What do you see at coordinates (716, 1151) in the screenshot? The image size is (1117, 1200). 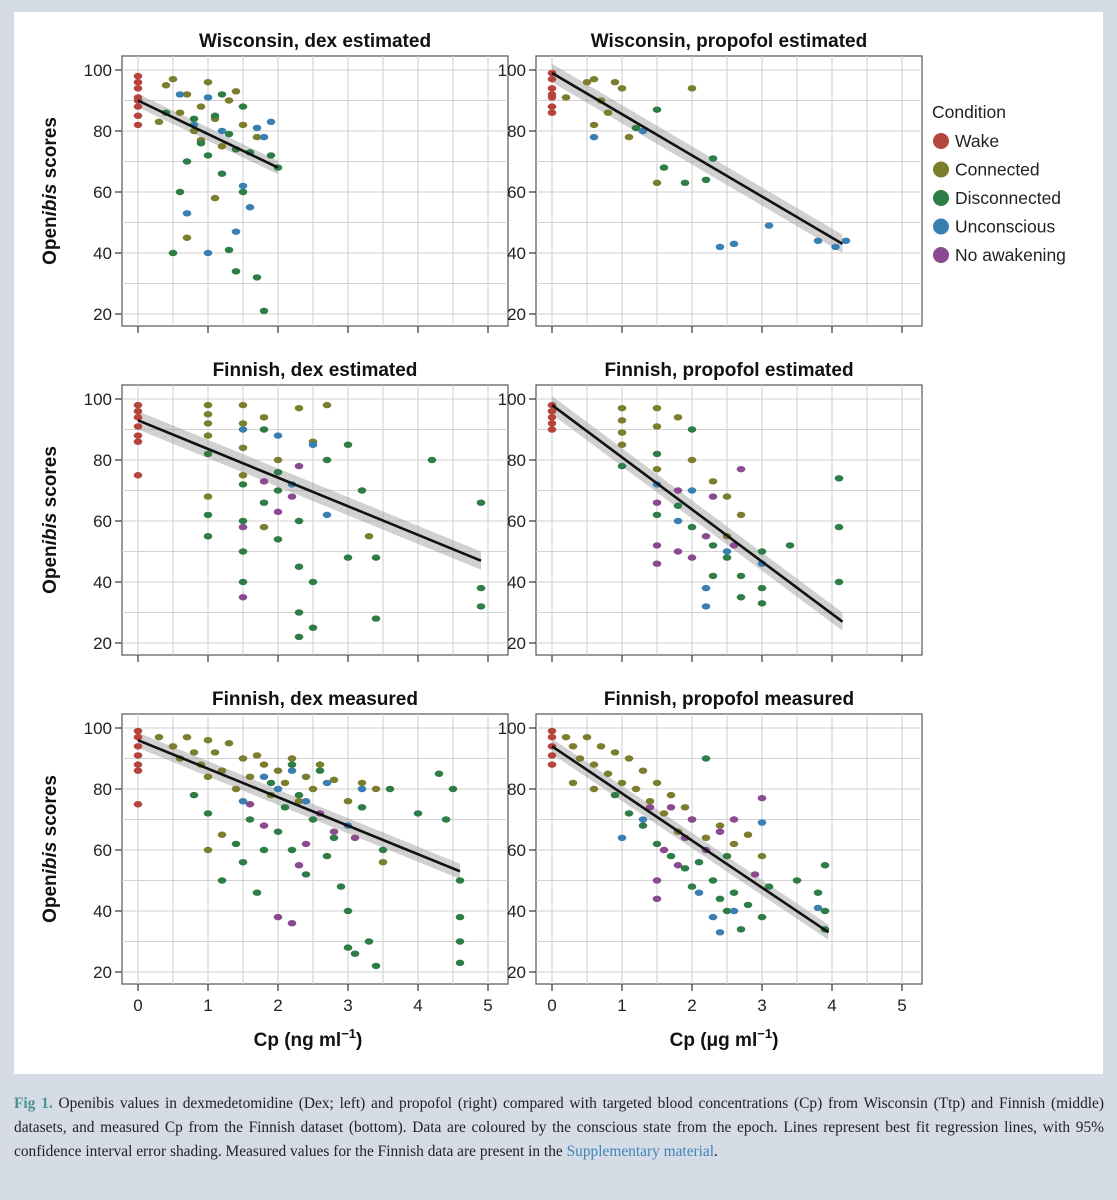 I see `caption-end: .` at bounding box center [716, 1151].